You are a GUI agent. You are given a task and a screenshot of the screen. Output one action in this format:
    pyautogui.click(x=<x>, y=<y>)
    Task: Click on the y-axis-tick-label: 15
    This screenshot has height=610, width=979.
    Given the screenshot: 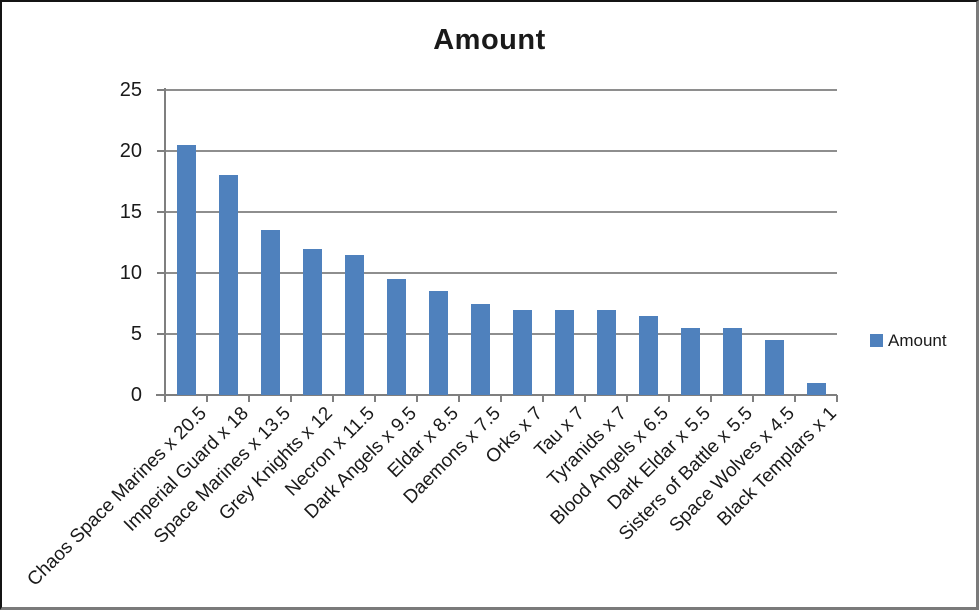 What is the action you would take?
    pyautogui.click(x=130, y=212)
    